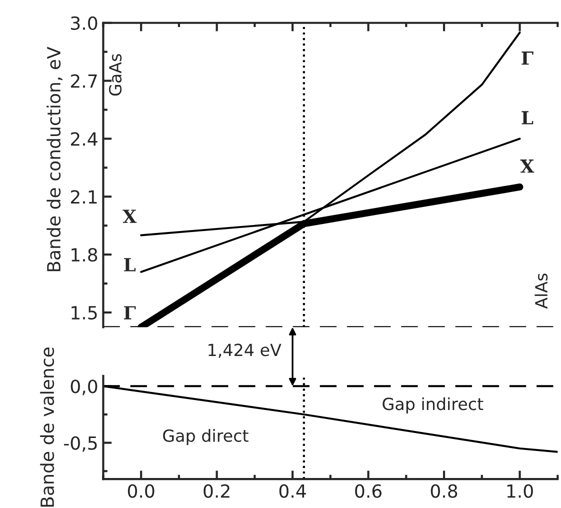 Image resolution: width=561 pixels, height=508 pixels. What do you see at coordinates (84, 388) in the screenshot?
I see `y-tick-label: 0,0` at bounding box center [84, 388].